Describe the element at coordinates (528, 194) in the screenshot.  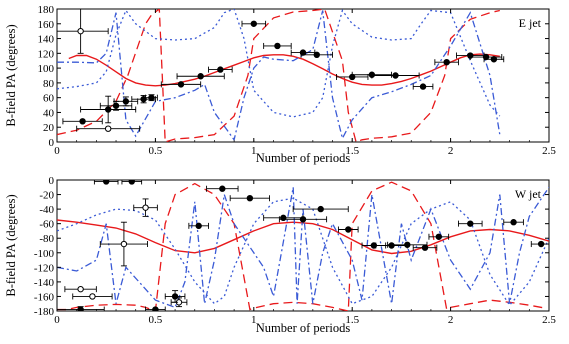
I see `panel-label: W jet` at that location.